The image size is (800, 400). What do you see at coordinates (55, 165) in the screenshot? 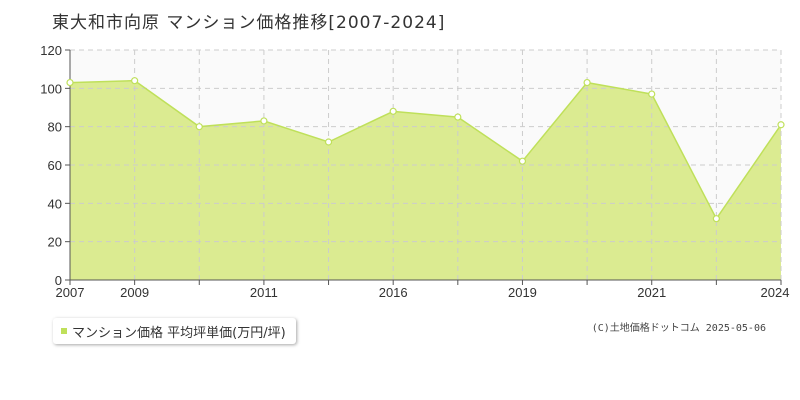
I see `y-tick-label: 60` at bounding box center [55, 165].